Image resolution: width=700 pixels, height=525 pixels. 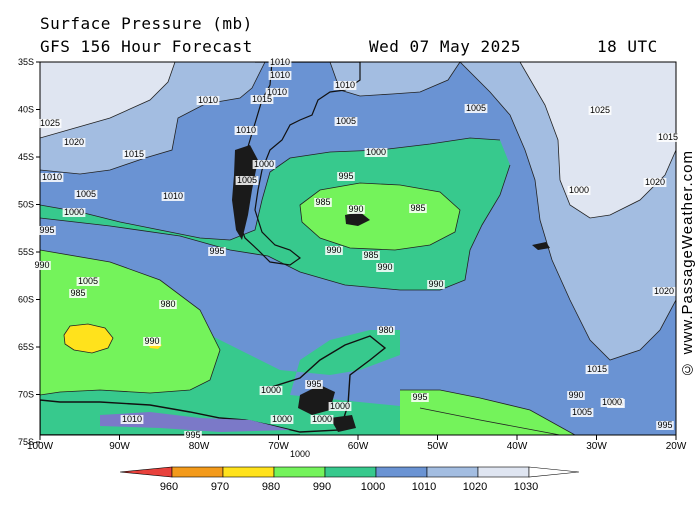 What do you see at coordinates (487, 412) in the screenshot?
I see `band-980-990-south` at bounding box center [487, 412].